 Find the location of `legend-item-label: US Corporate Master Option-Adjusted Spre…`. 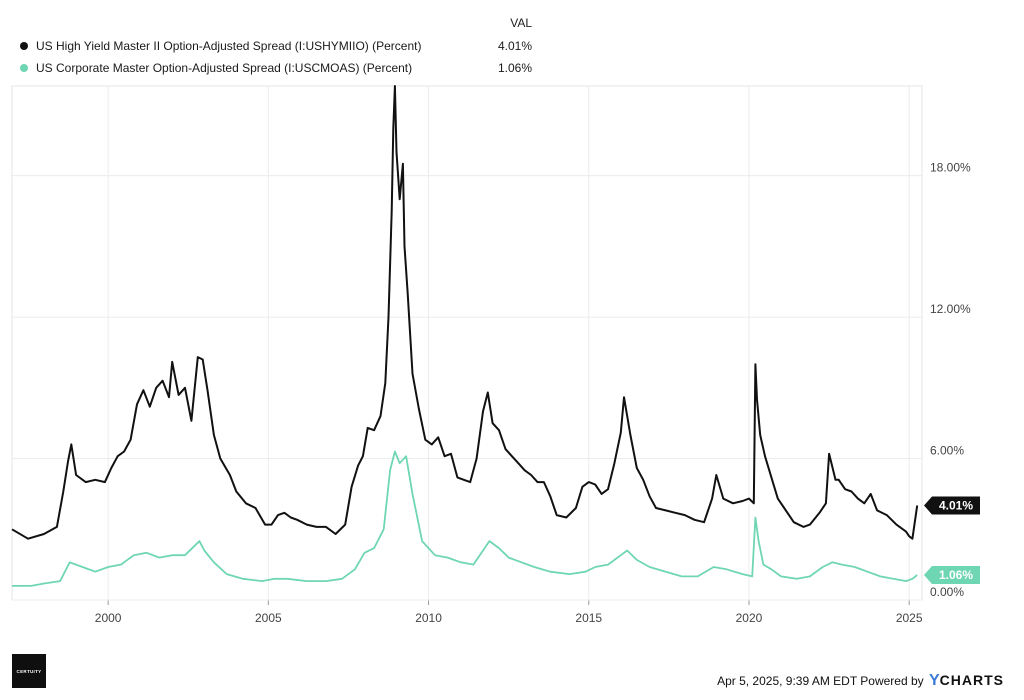

legend-item-label: US Corporate Master Option-Adjusted Spre… is located at coordinates (224, 68).